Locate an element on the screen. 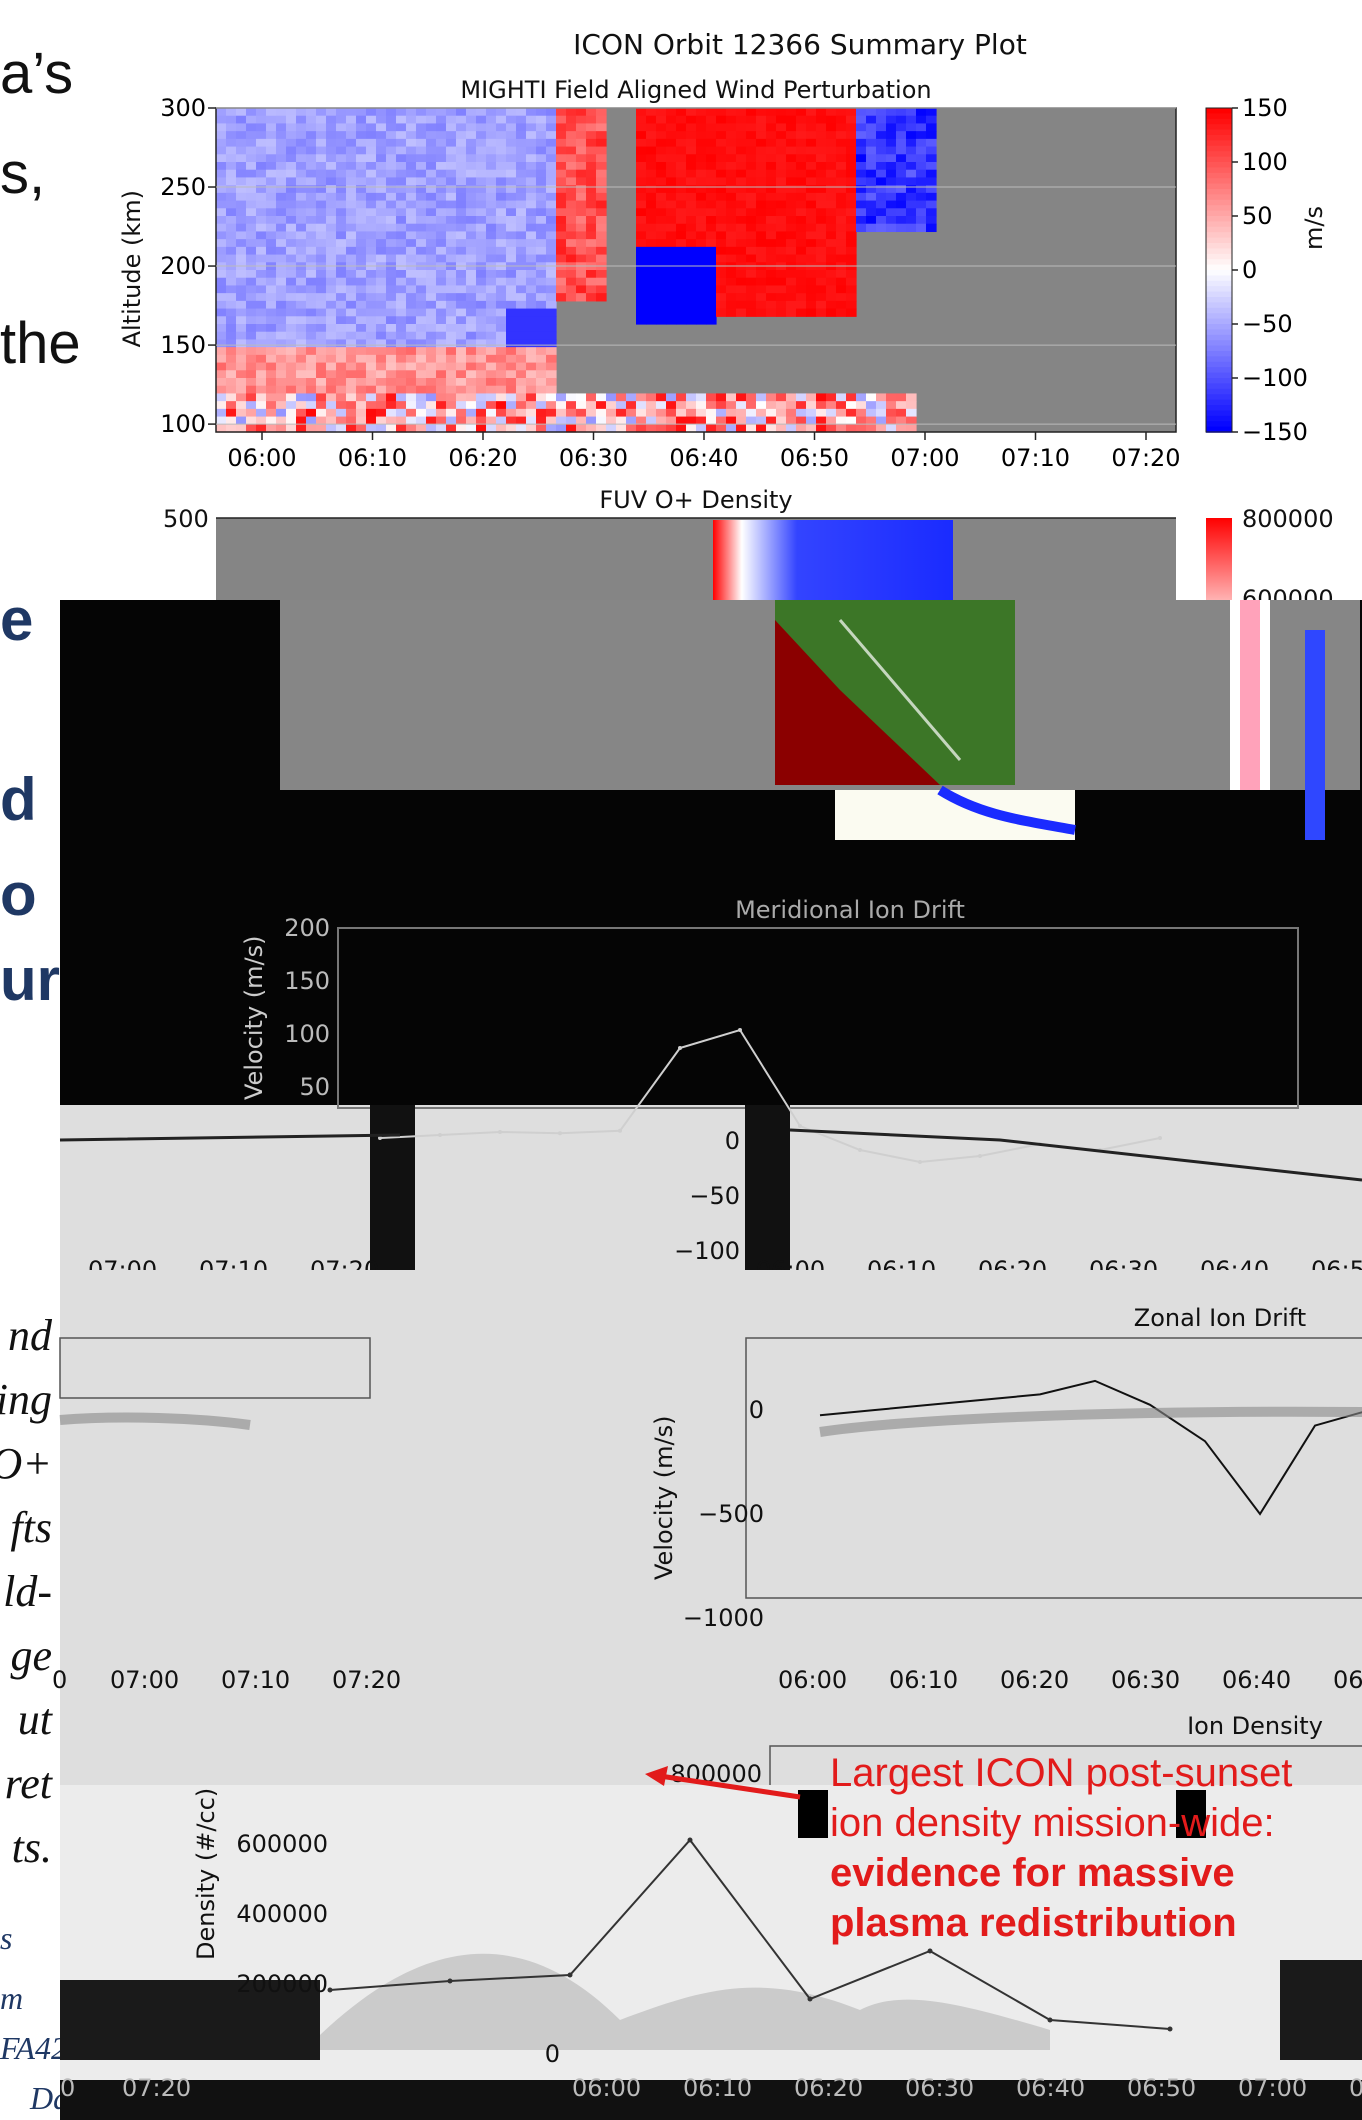  zonal-xtick-label: 0 is located at coordinates (60, 1680).